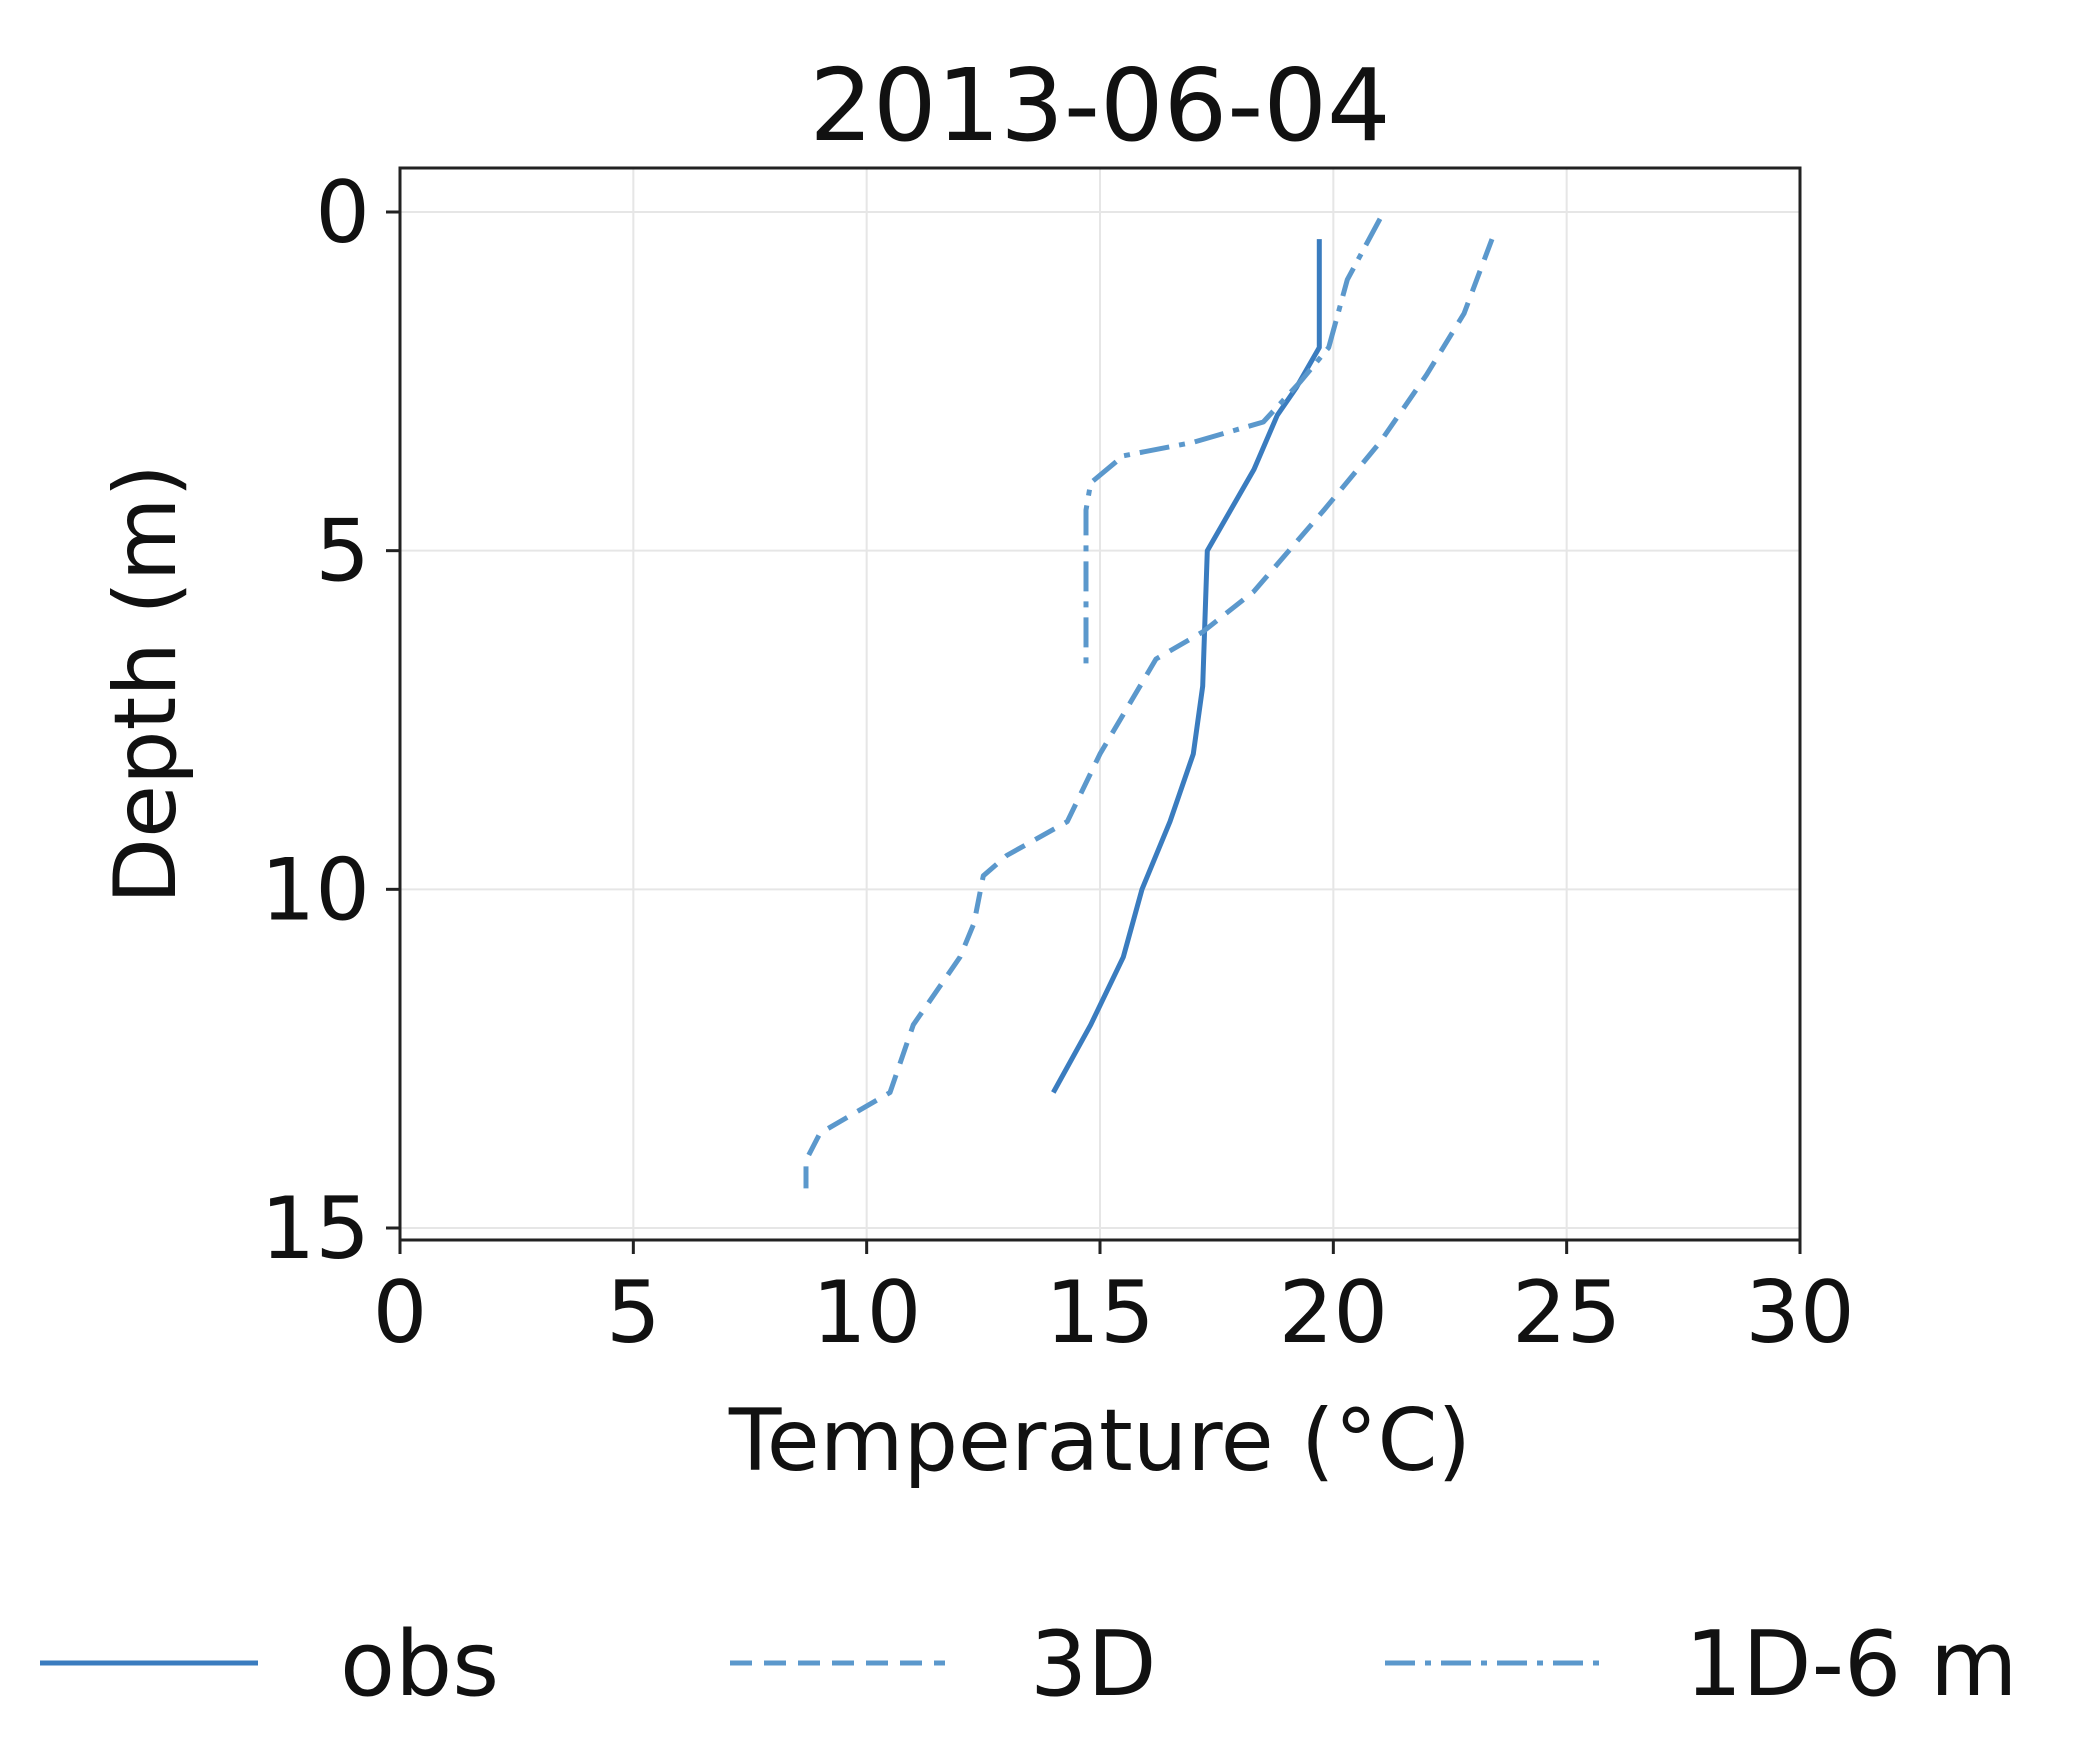 The image size is (2095, 1751). What do you see at coordinates (633, 1313) in the screenshot?
I see `x-tick-label: 5` at bounding box center [633, 1313].